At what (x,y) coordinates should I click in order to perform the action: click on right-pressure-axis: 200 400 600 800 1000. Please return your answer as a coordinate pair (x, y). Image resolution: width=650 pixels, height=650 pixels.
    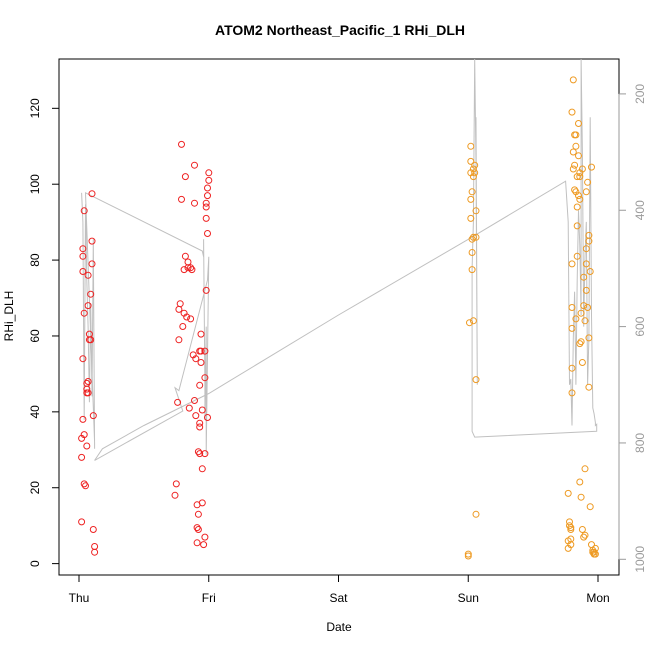
    Looking at the image, I should click on (632, 328).